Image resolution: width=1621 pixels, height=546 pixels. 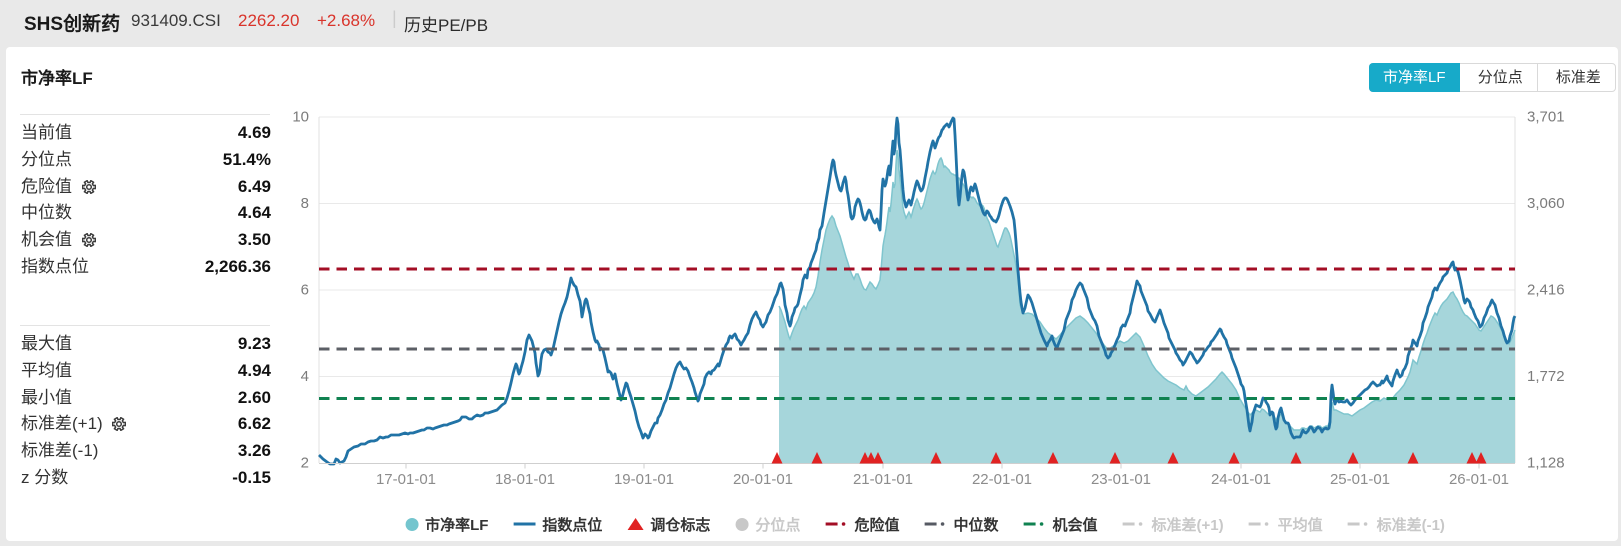 I want to click on svg-text: 17-01-01, so click(x=406, y=479).